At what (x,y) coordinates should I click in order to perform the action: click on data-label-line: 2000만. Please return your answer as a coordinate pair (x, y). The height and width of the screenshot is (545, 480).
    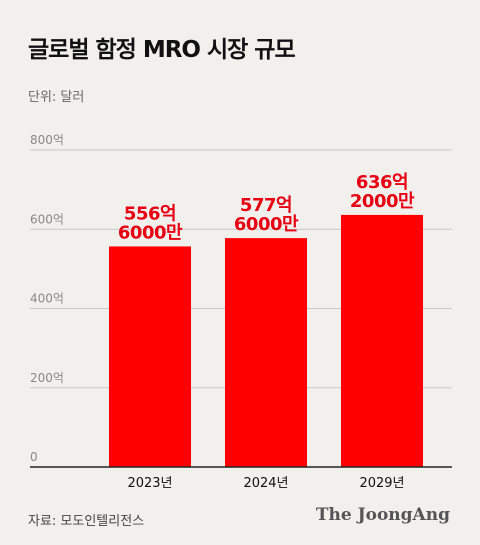
    Looking at the image, I should click on (382, 201).